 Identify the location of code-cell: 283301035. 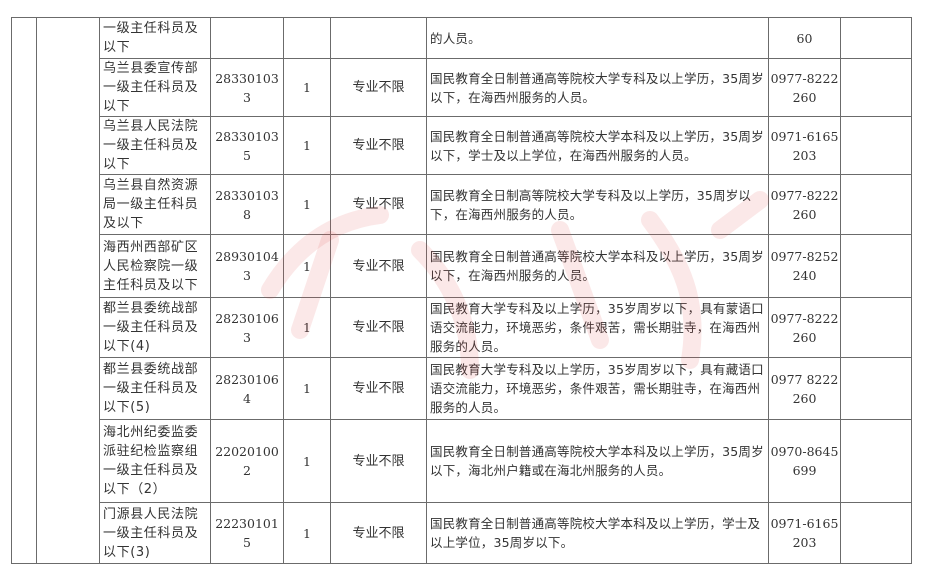
(247, 145).